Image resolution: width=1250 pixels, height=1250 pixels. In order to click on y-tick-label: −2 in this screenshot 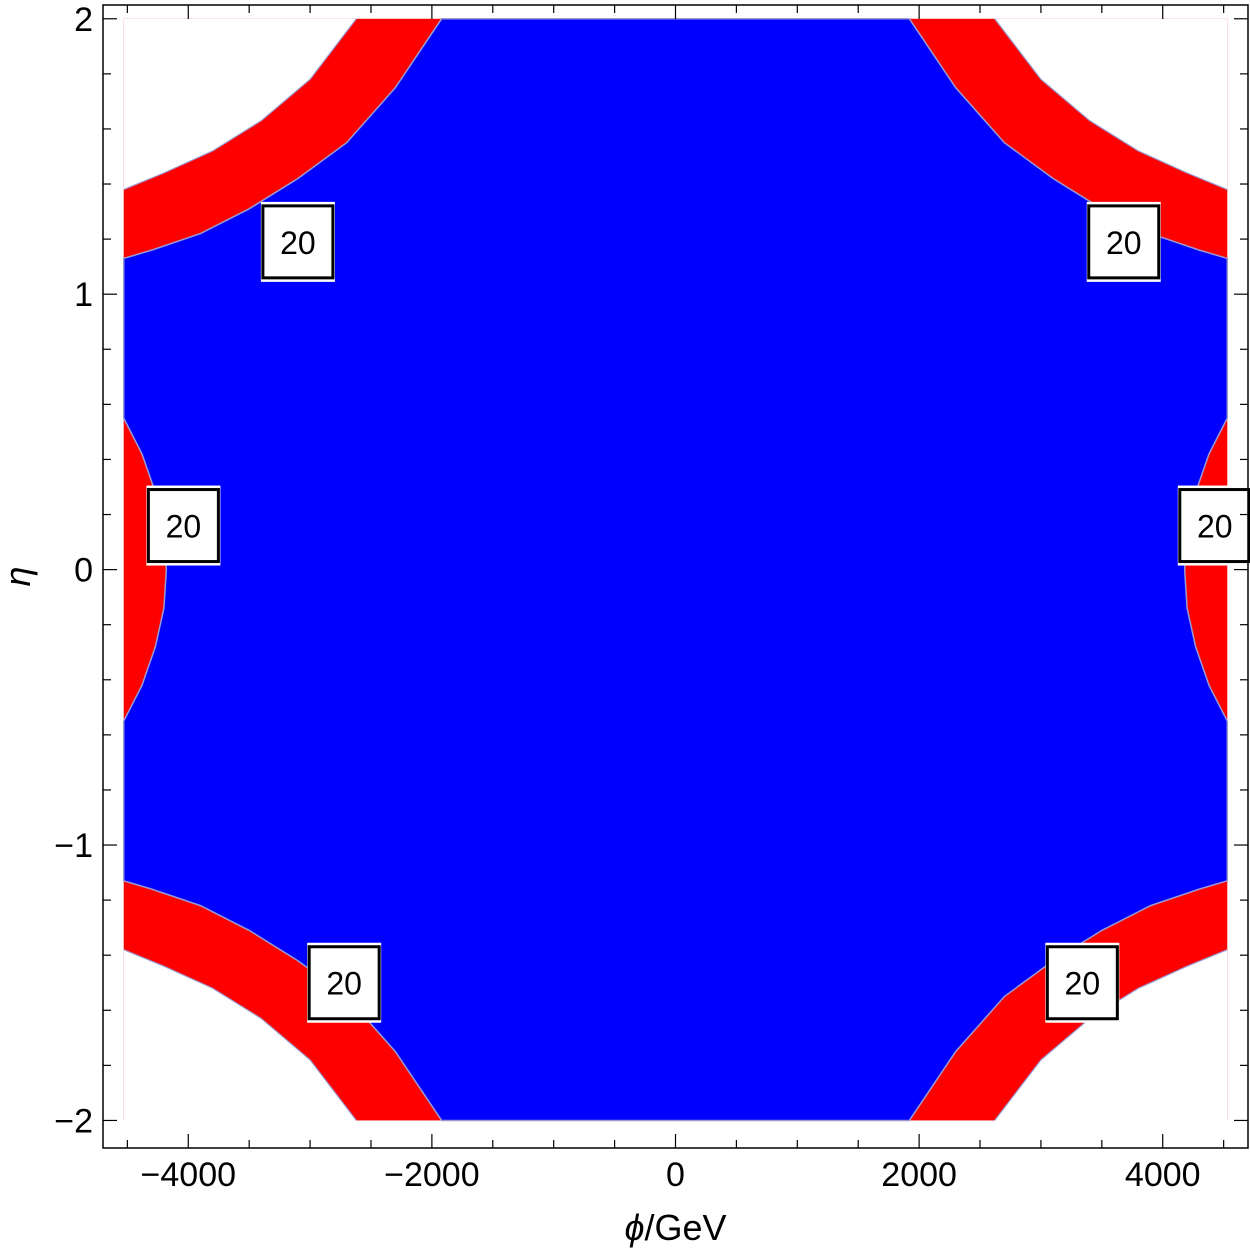, I will do `click(73, 1121)`.